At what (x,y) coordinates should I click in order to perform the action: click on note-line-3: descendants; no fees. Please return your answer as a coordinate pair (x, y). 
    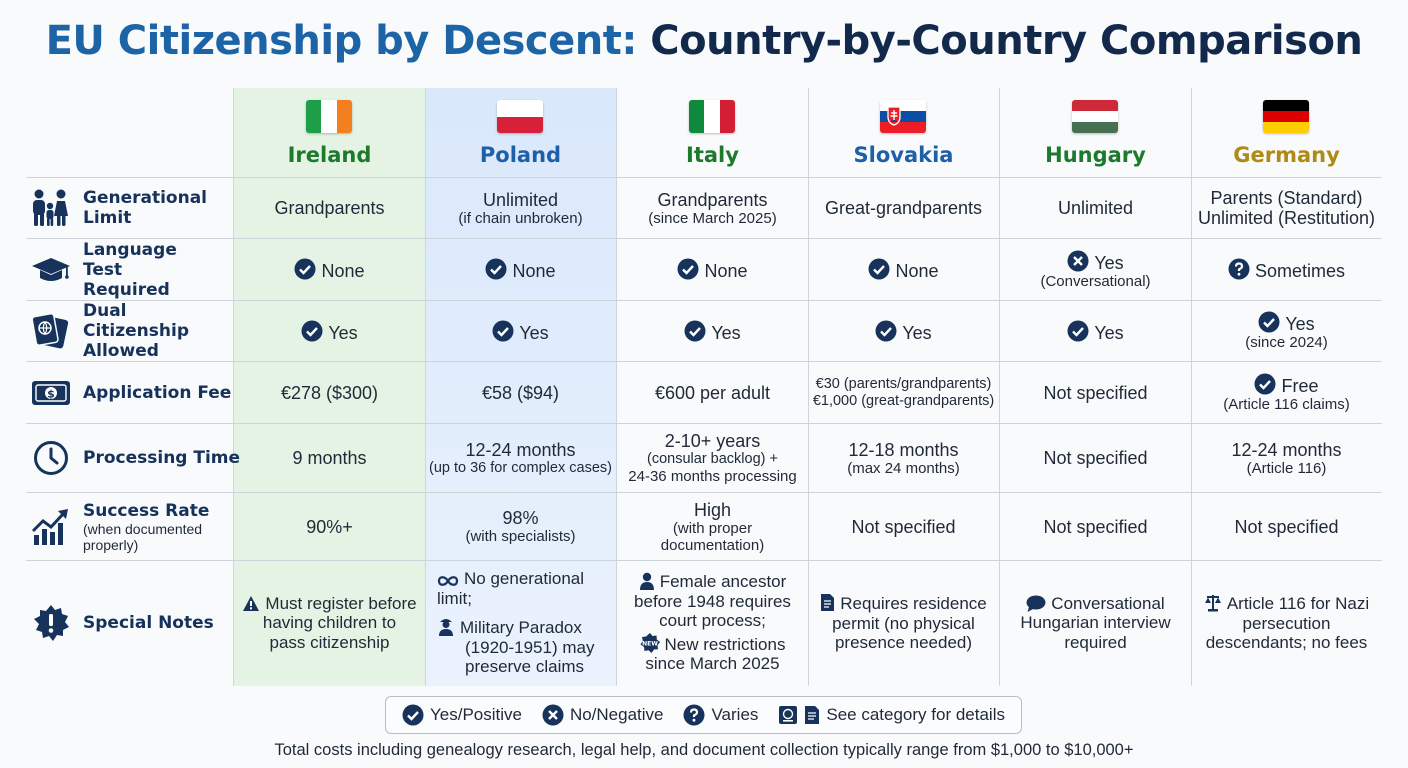
    Looking at the image, I should click on (1286, 643).